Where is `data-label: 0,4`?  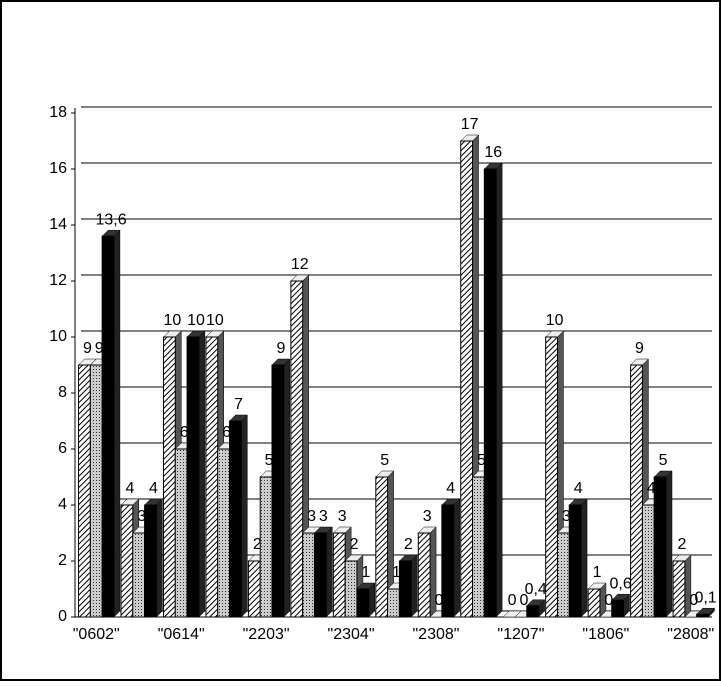
data-label: 0,4 is located at coordinates (536, 589).